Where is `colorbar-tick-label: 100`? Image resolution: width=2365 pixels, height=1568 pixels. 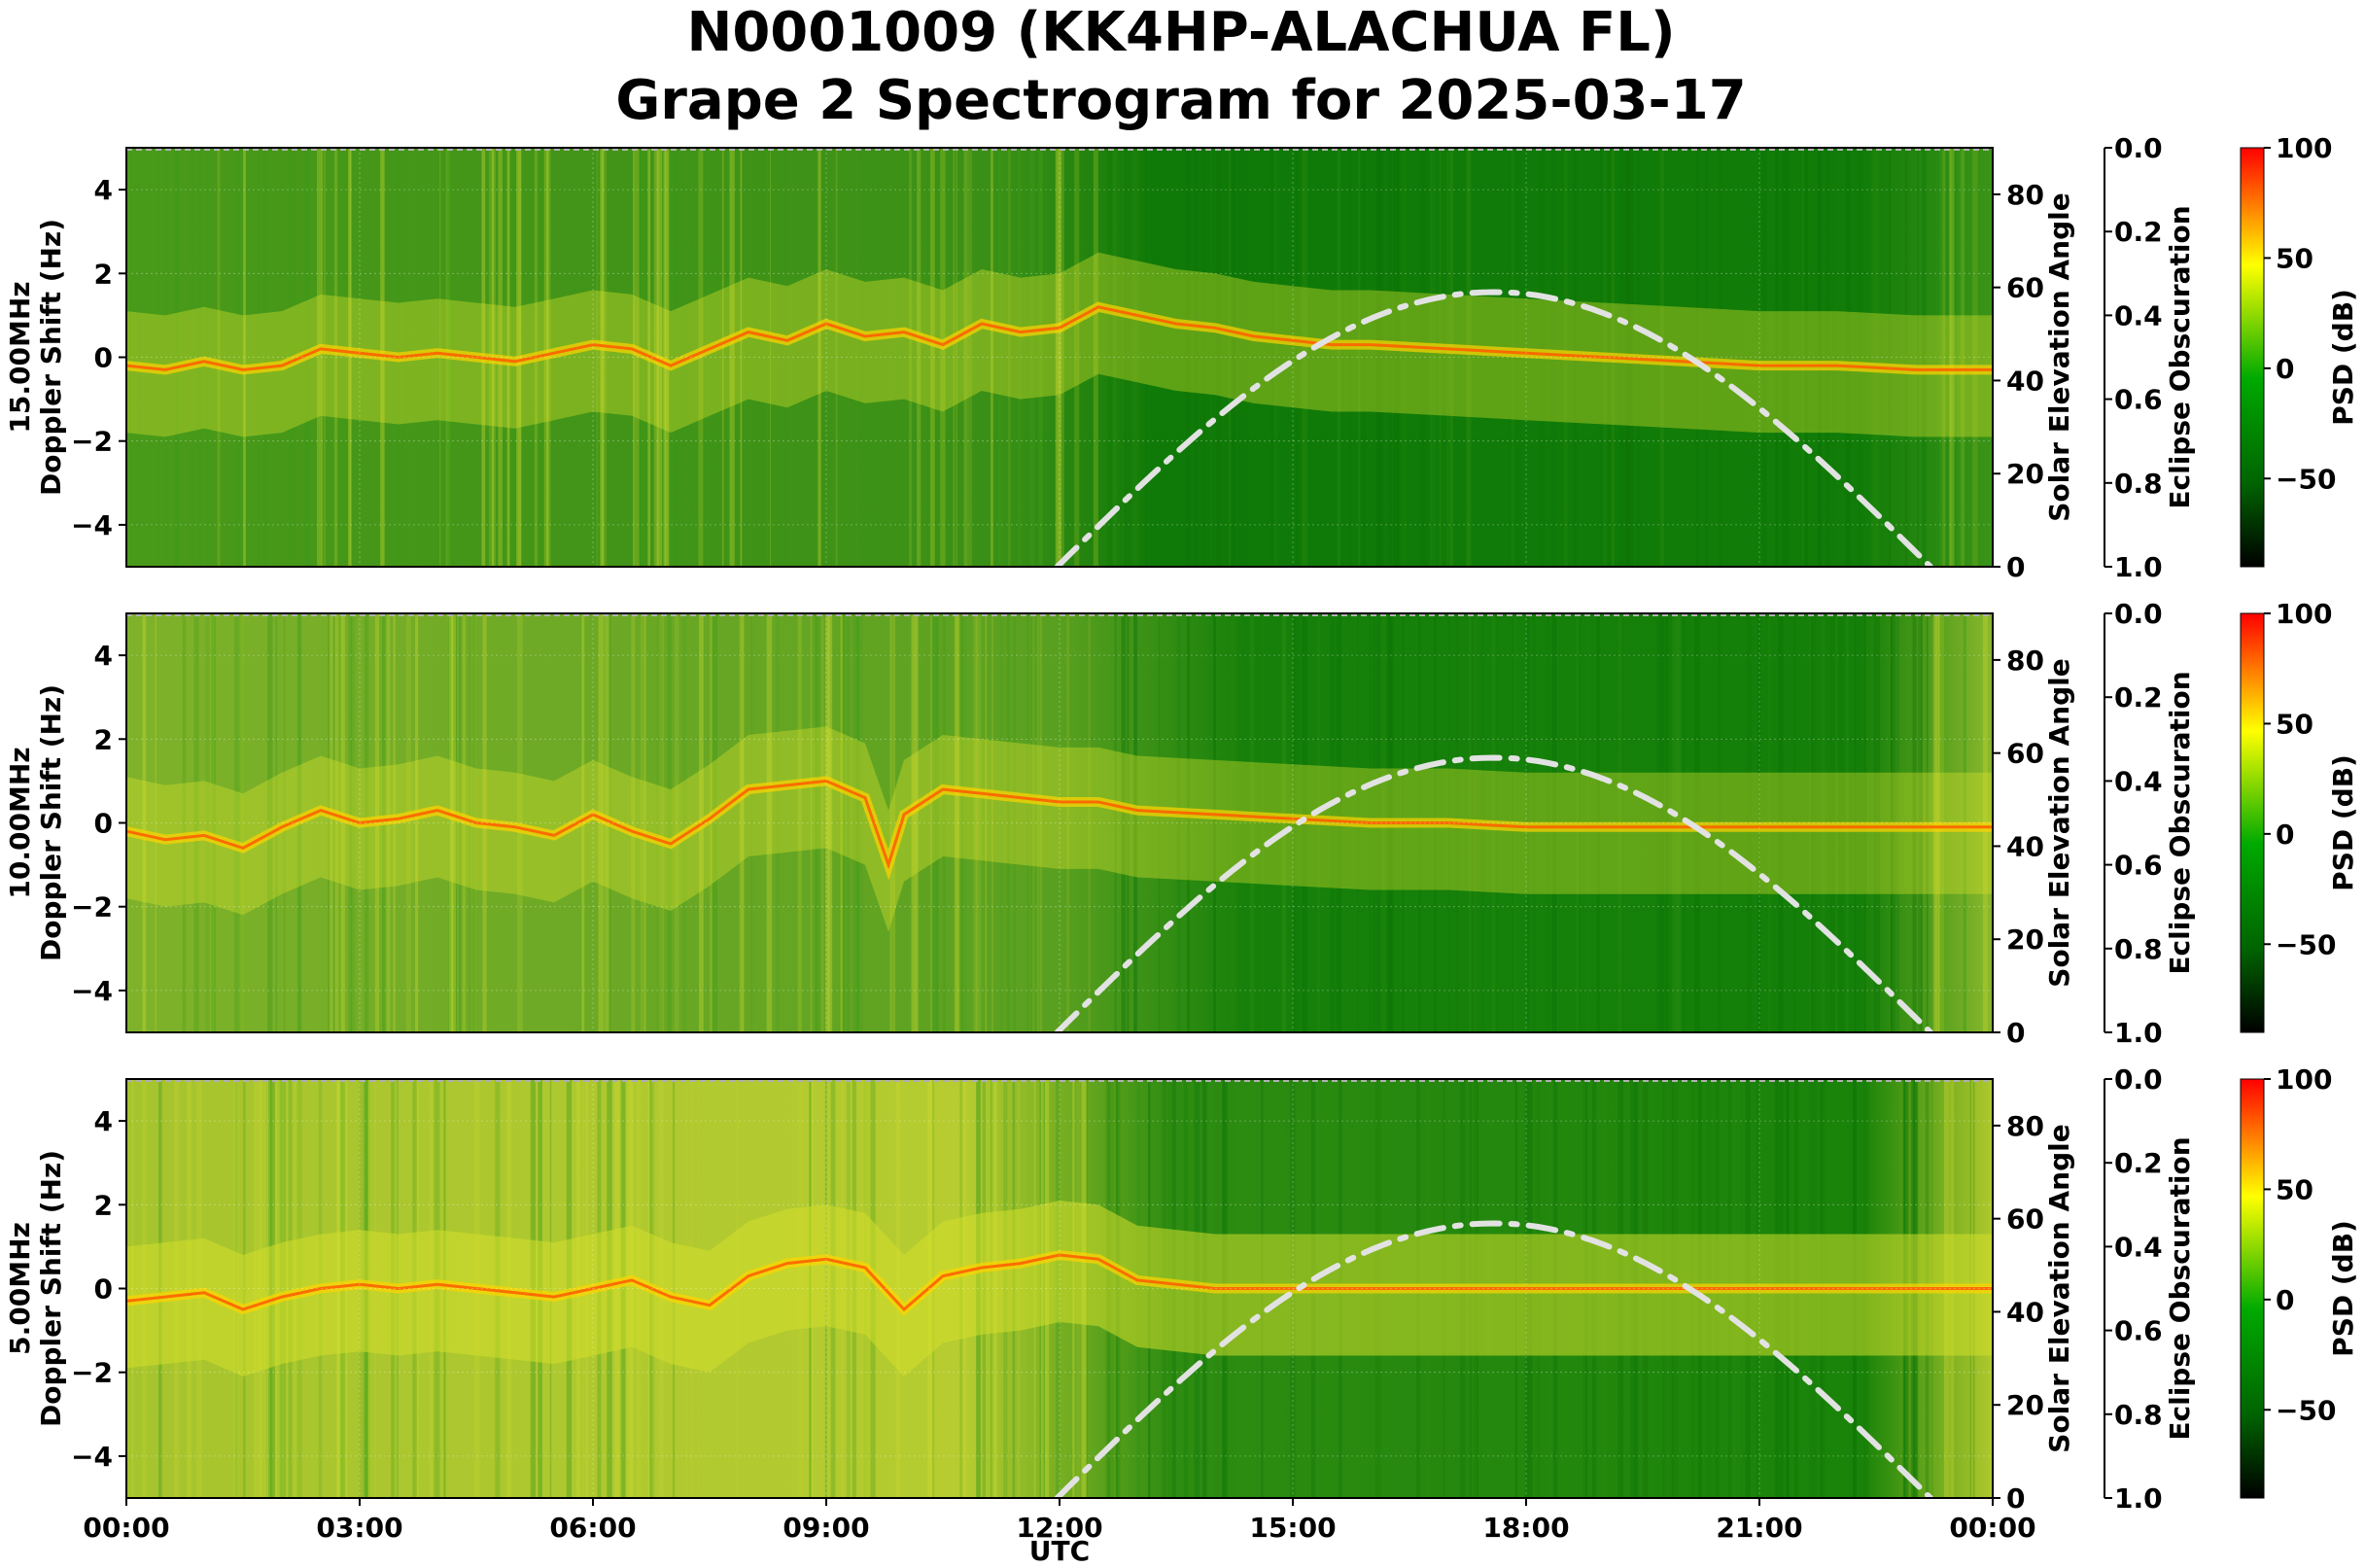
colorbar-tick-label: 100 is located at coordinates (2304, 1079).